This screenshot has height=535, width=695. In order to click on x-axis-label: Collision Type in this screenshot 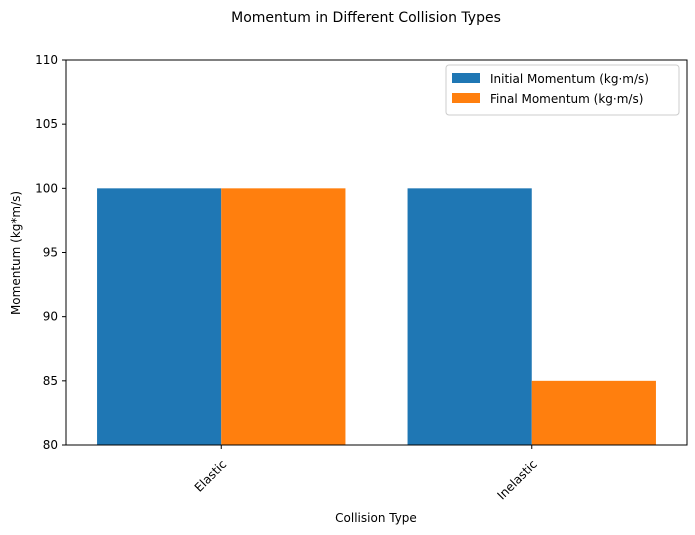, I will do `click(376, 518)`.